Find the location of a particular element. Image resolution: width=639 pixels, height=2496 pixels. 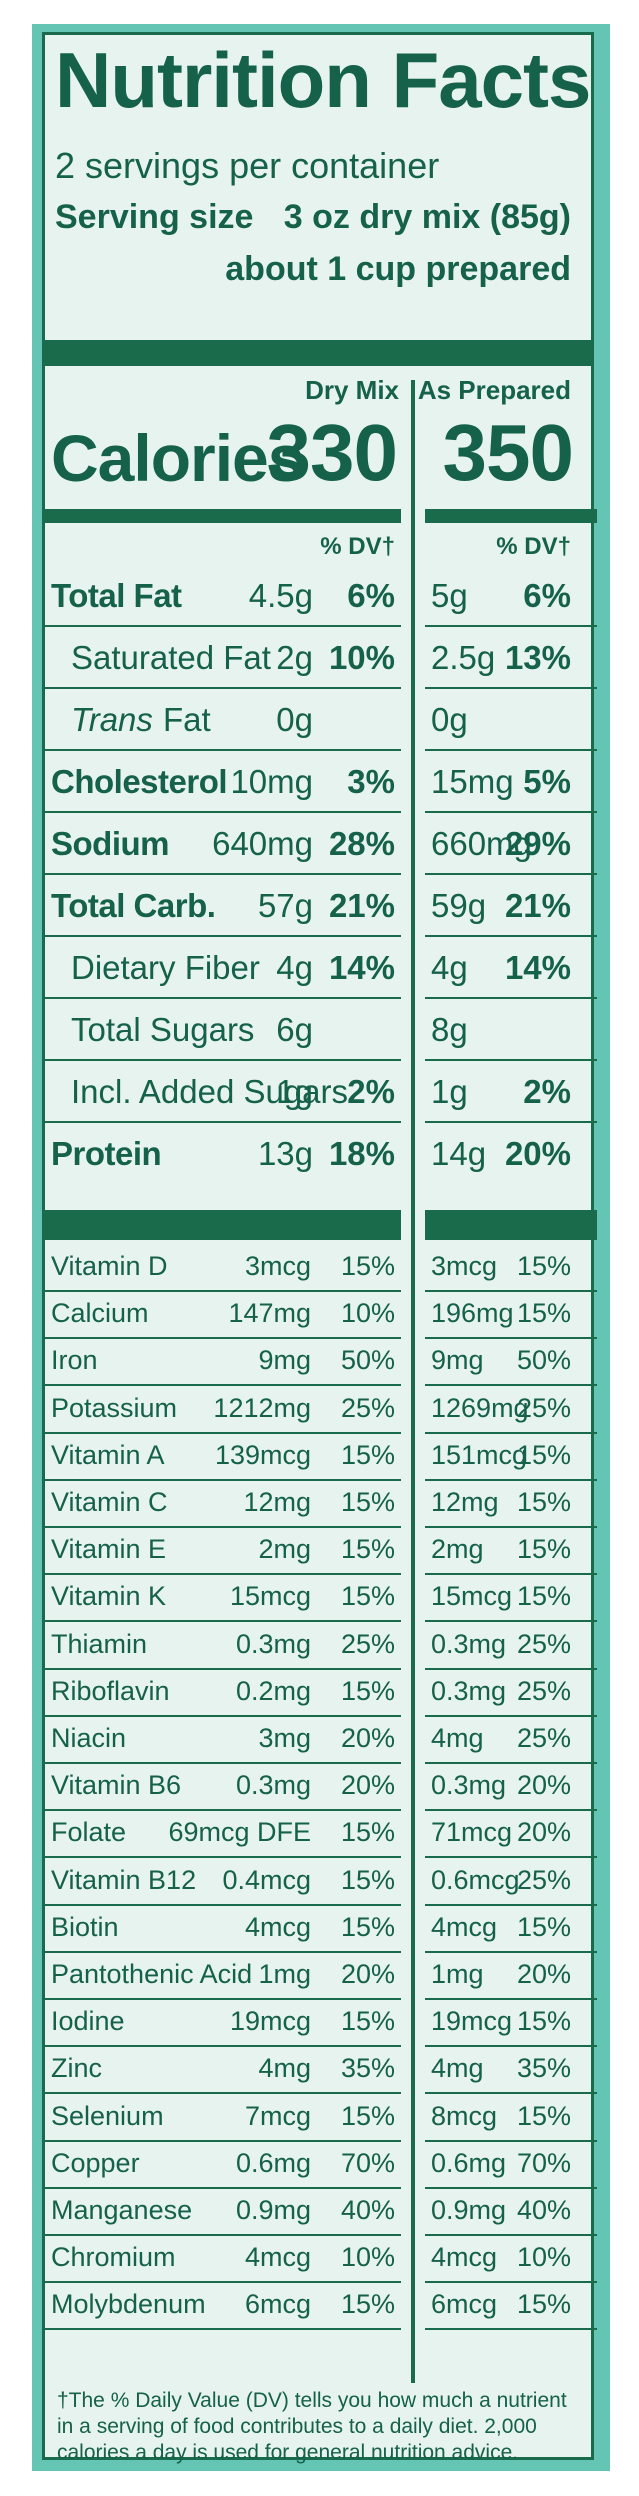

vitamin-prepared-dv: 40% is located at coordinates (543, 2210).